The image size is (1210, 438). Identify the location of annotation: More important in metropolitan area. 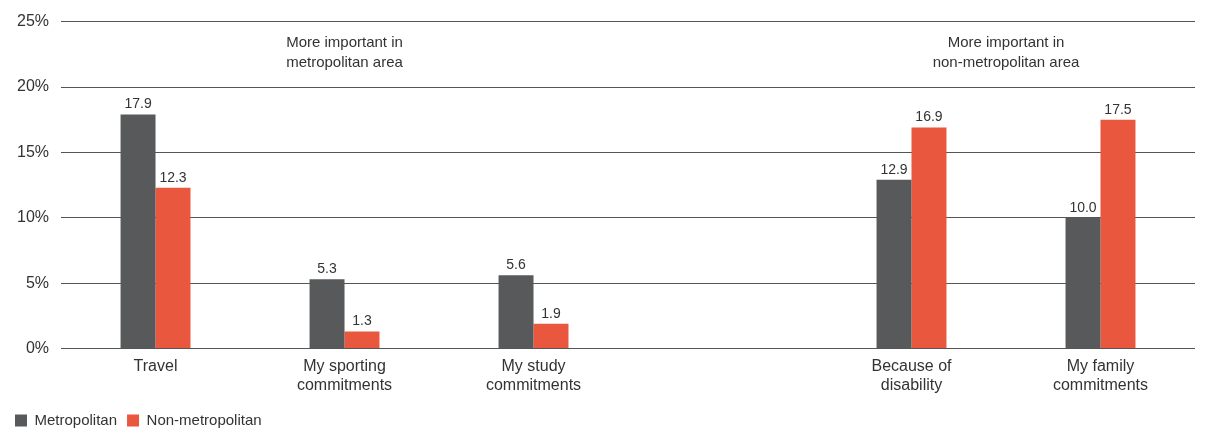
(345, 51).